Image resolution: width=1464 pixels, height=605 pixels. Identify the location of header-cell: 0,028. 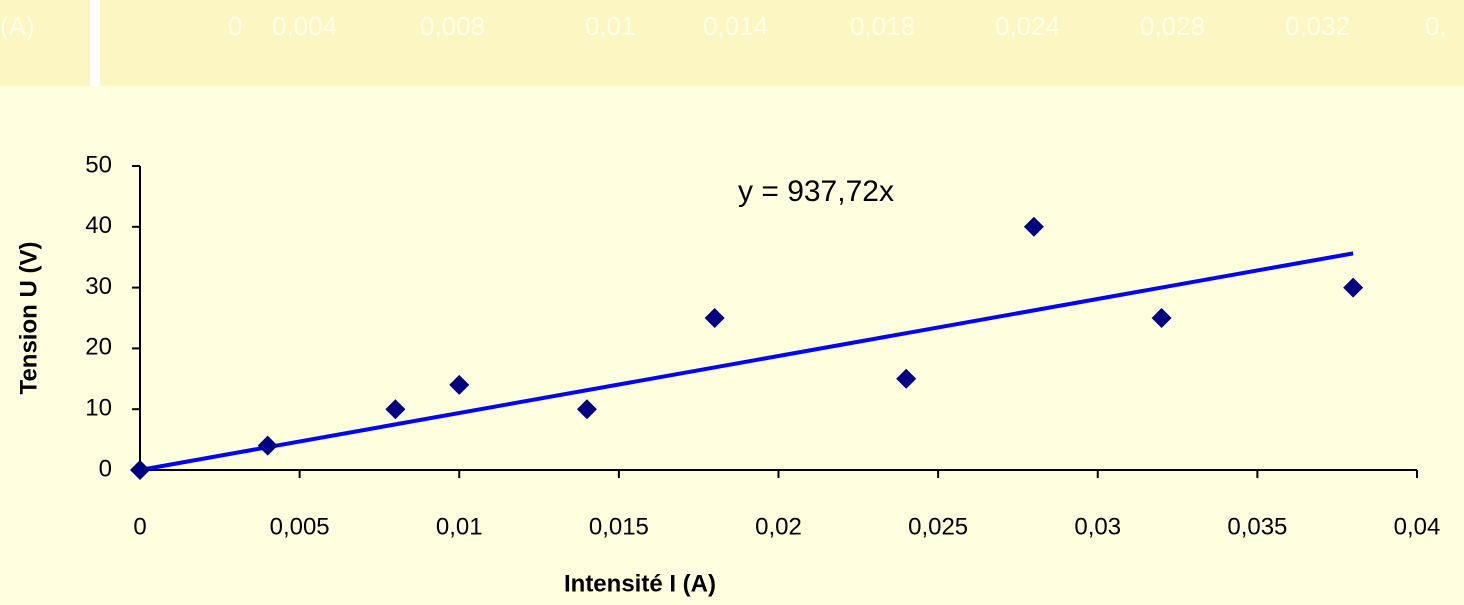
(1172, 26).